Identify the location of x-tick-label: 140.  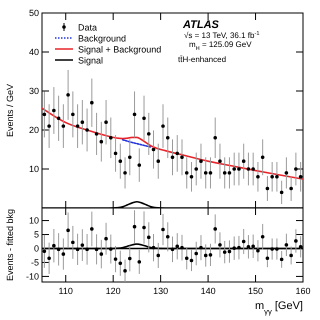
(208, 291).